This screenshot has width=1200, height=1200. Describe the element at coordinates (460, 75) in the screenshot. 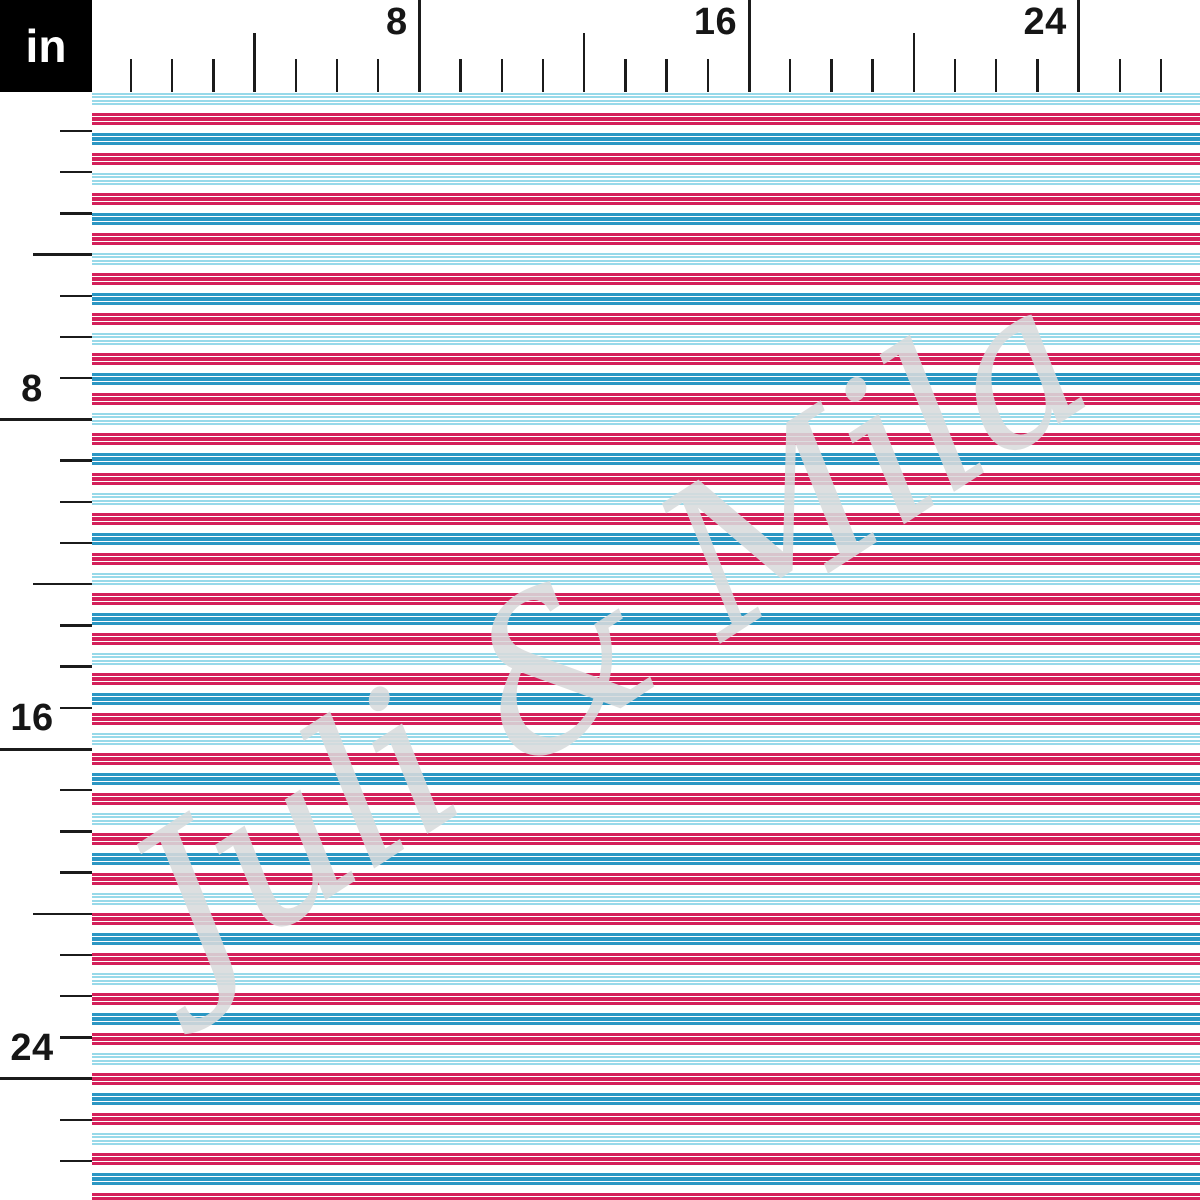

I see `top-ruler-tick-9in` at that location.